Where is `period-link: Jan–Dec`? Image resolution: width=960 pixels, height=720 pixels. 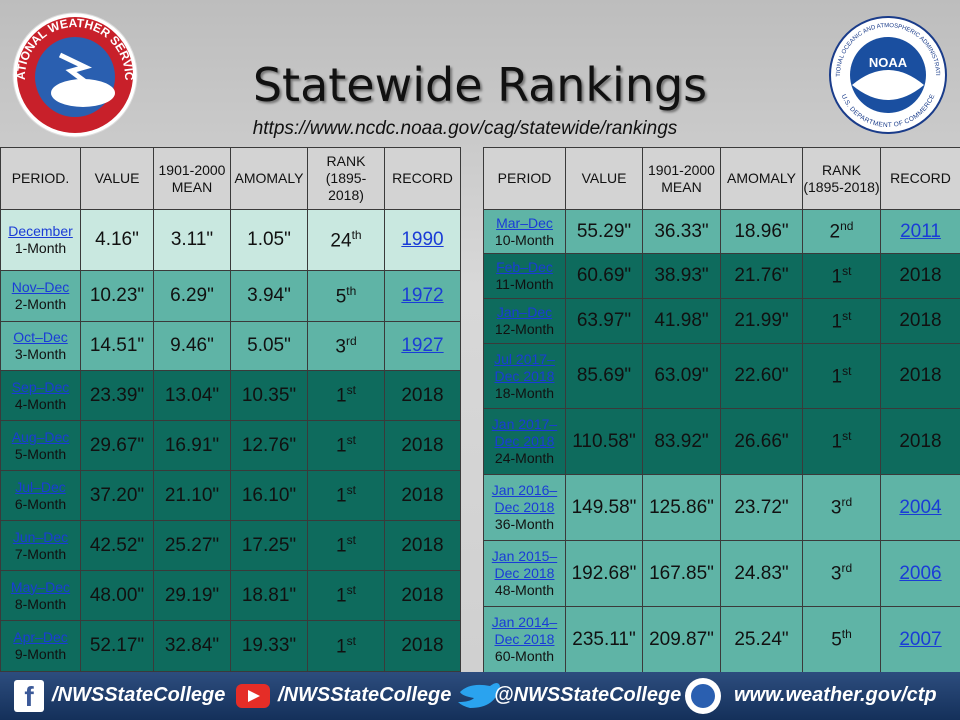 period-link: Jan–Dec is located at coordinates (524, 312).